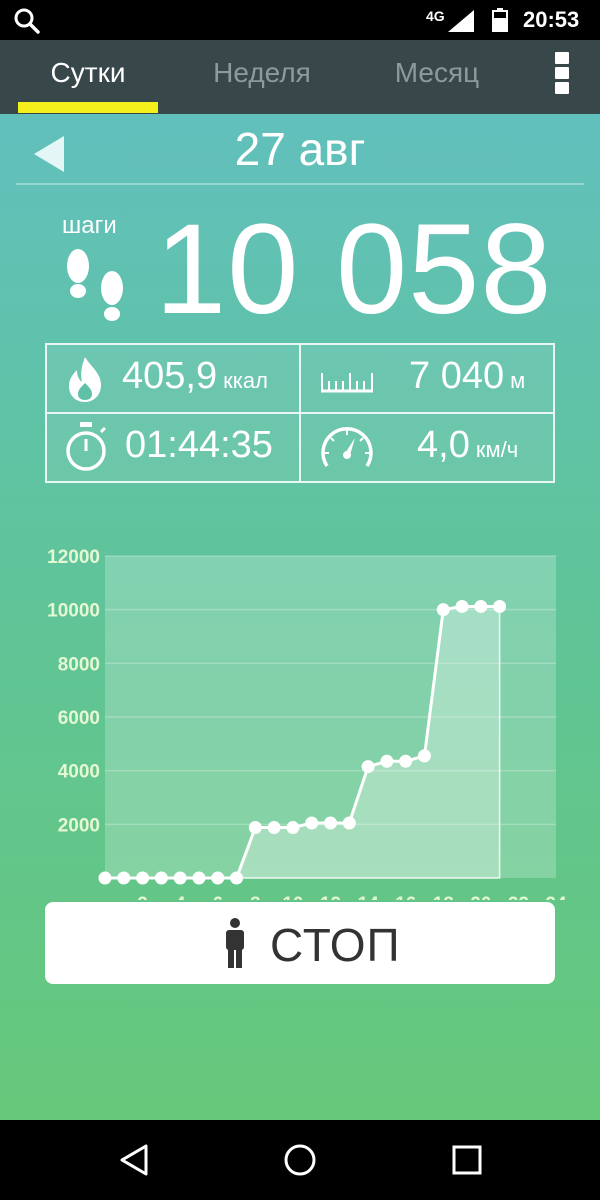  What do you see at coordinates (79, 664) in the screenshot?
I see `y-tick-label: 8000` at bounding box center [79, 664].